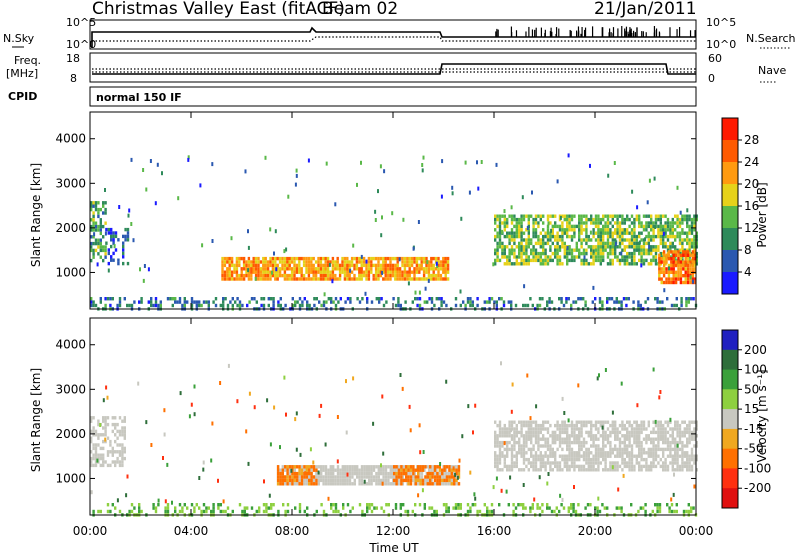 This screenshot has height=554, width=800. Describe the element at coordinates (771, 38) in the screenshot. I see `nsearch-label: N.Search` at that location.